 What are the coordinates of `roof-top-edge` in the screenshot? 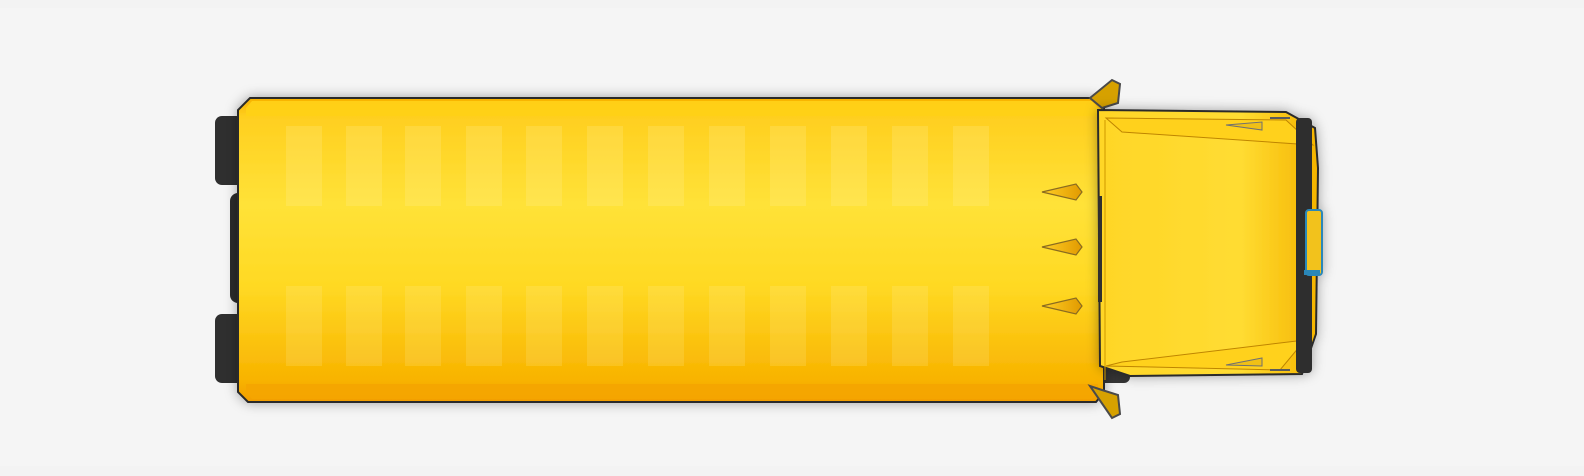 It's located at (672, 108).